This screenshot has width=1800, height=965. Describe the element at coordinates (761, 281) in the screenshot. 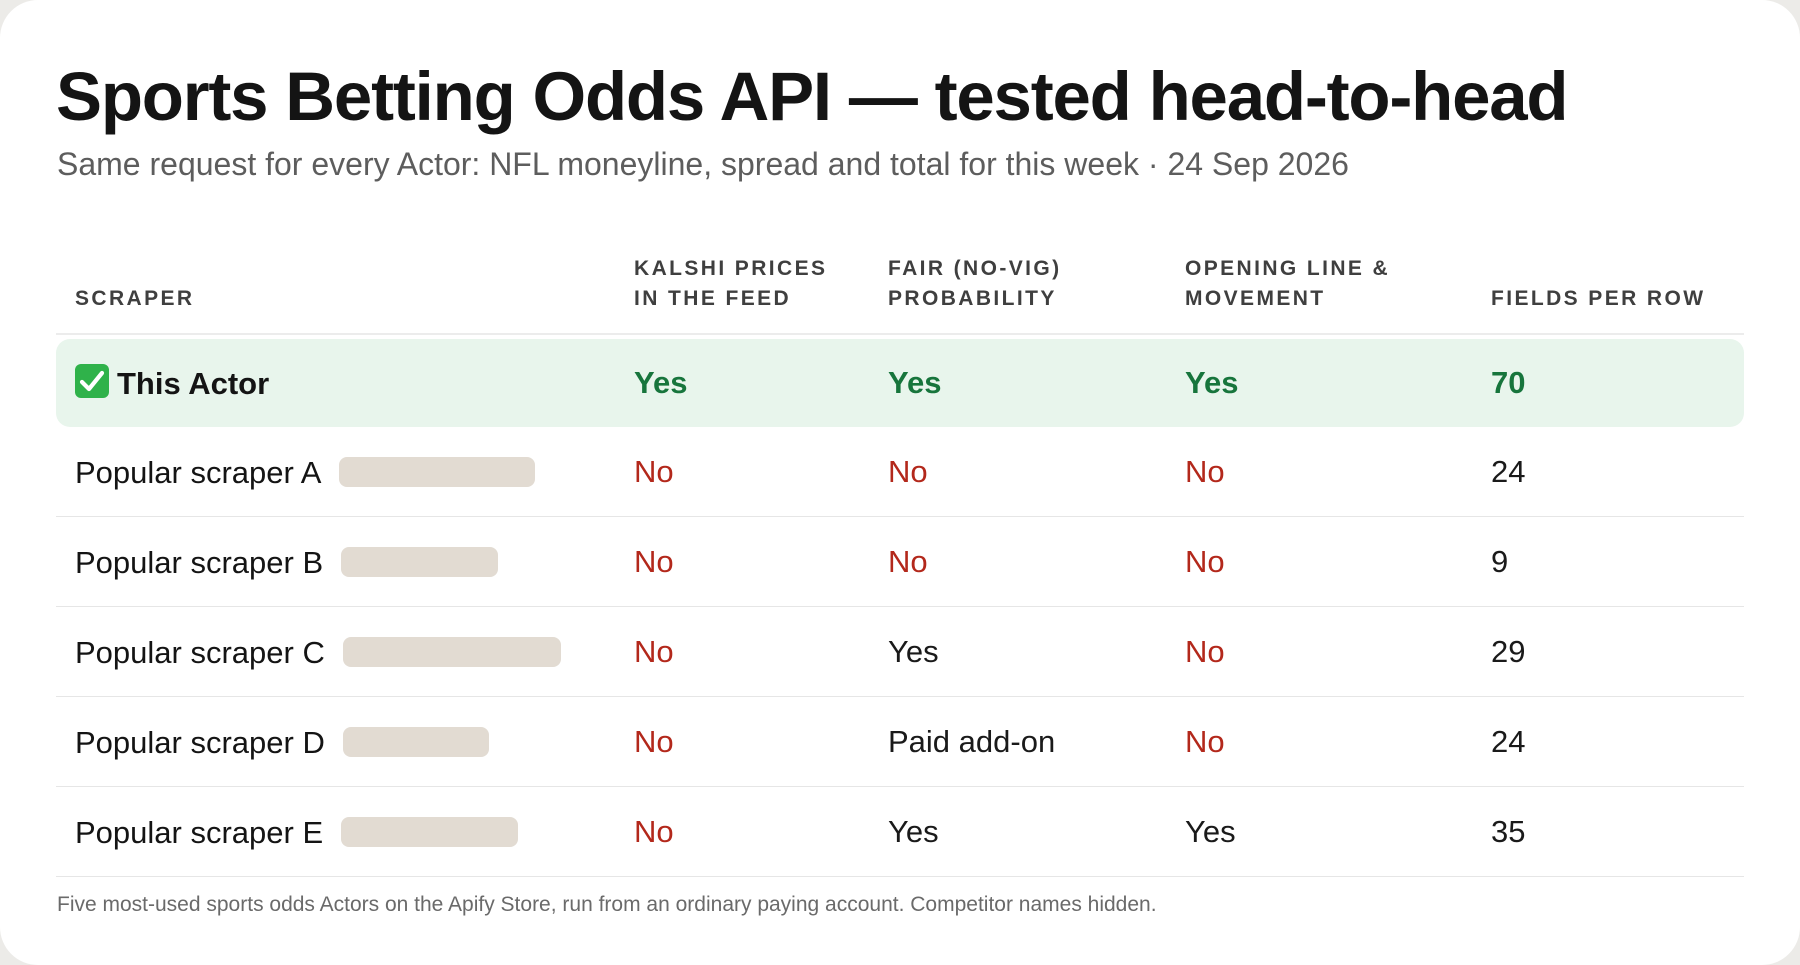

I see `column-header-kalshi-prices: KALSHI PRICES IN THE FEED` at that location.